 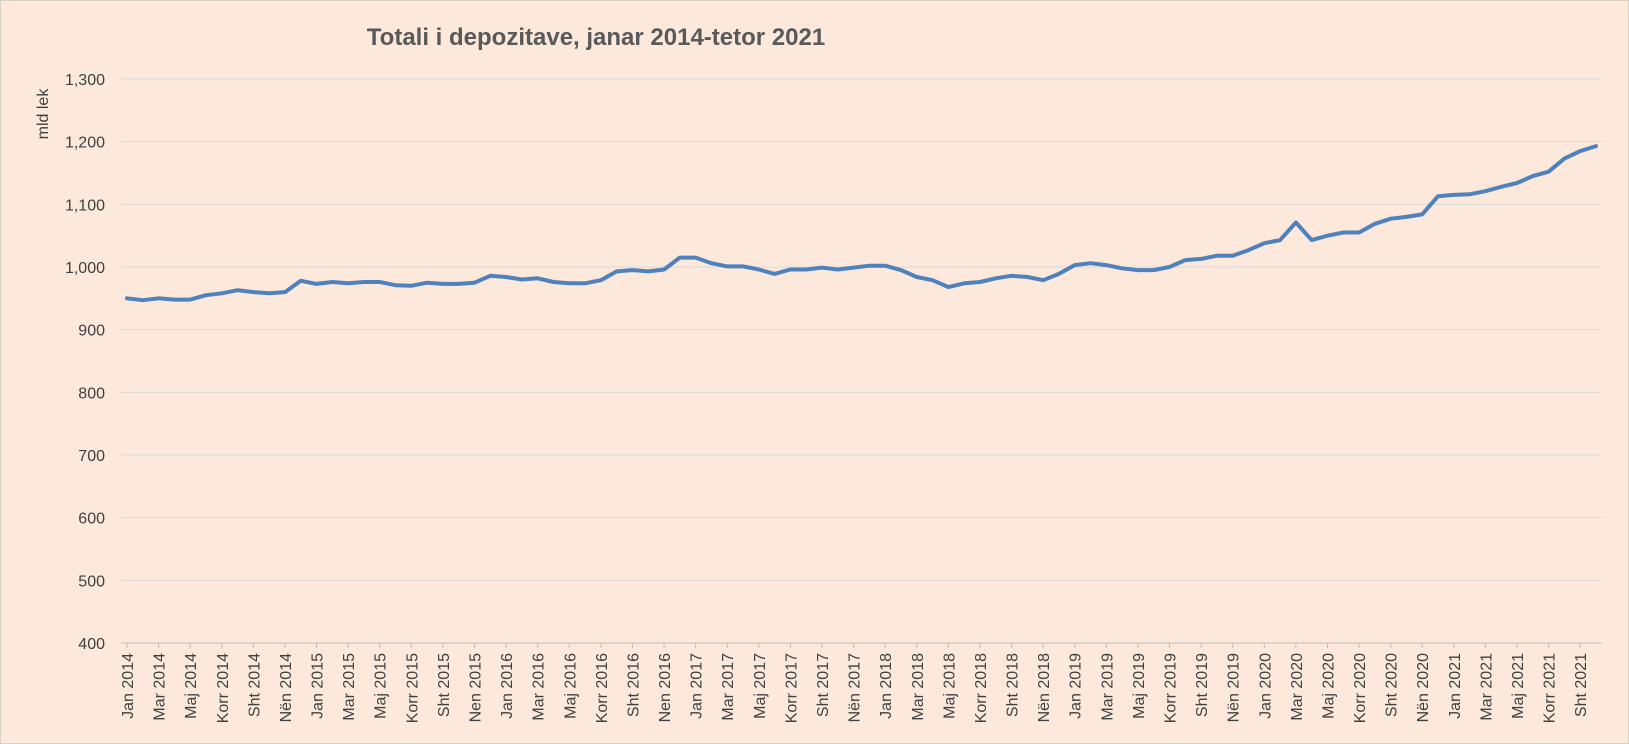 I want to click on y-tick-label: 1,100, so click(x=85, y=205).